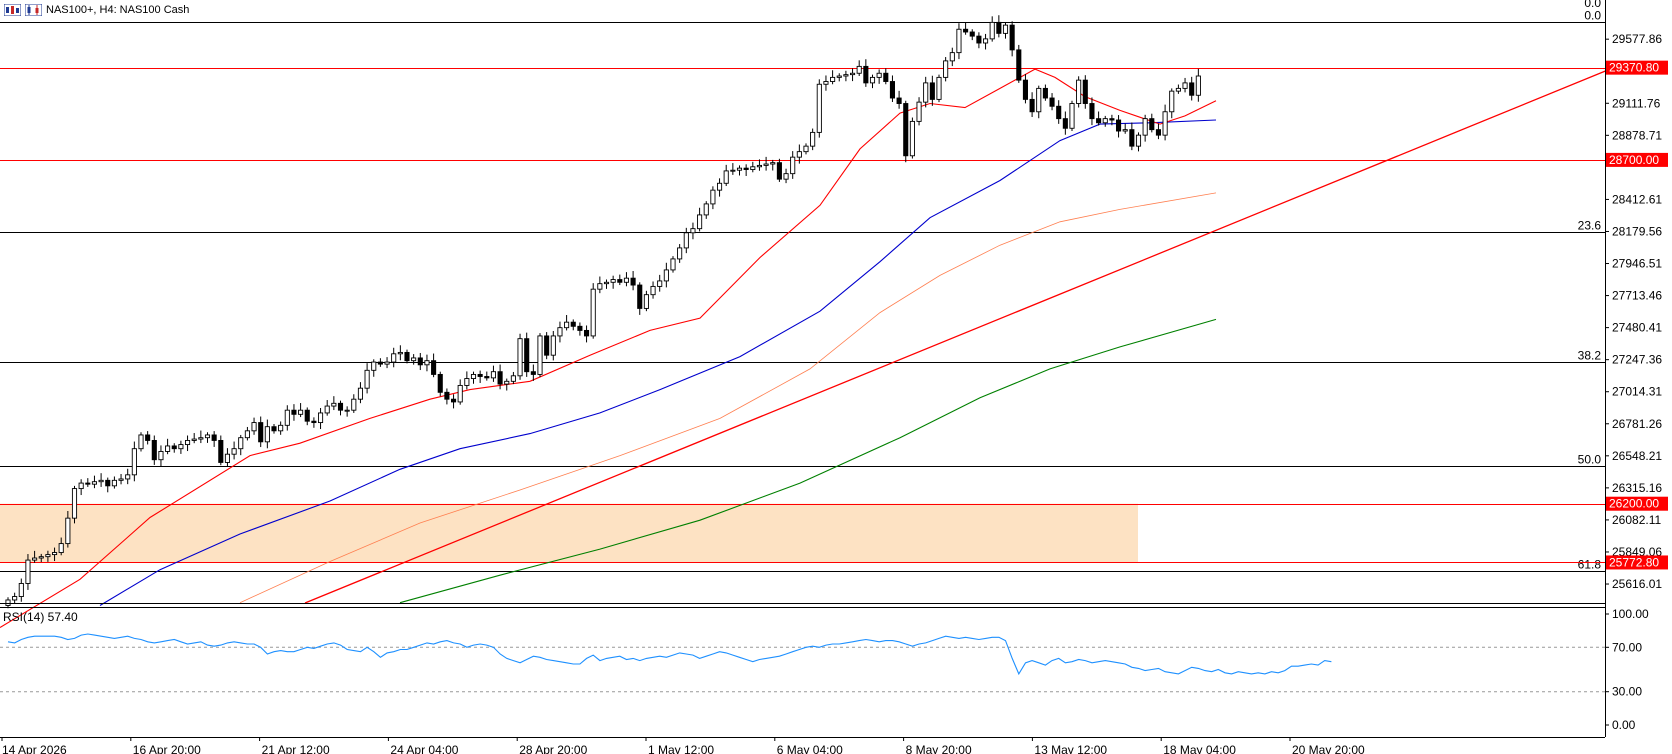 The image size is (1672, 754). Describe the element at coordinates (1590, 226) in the screenshot. I see `fib-label: 23.6` at that location.